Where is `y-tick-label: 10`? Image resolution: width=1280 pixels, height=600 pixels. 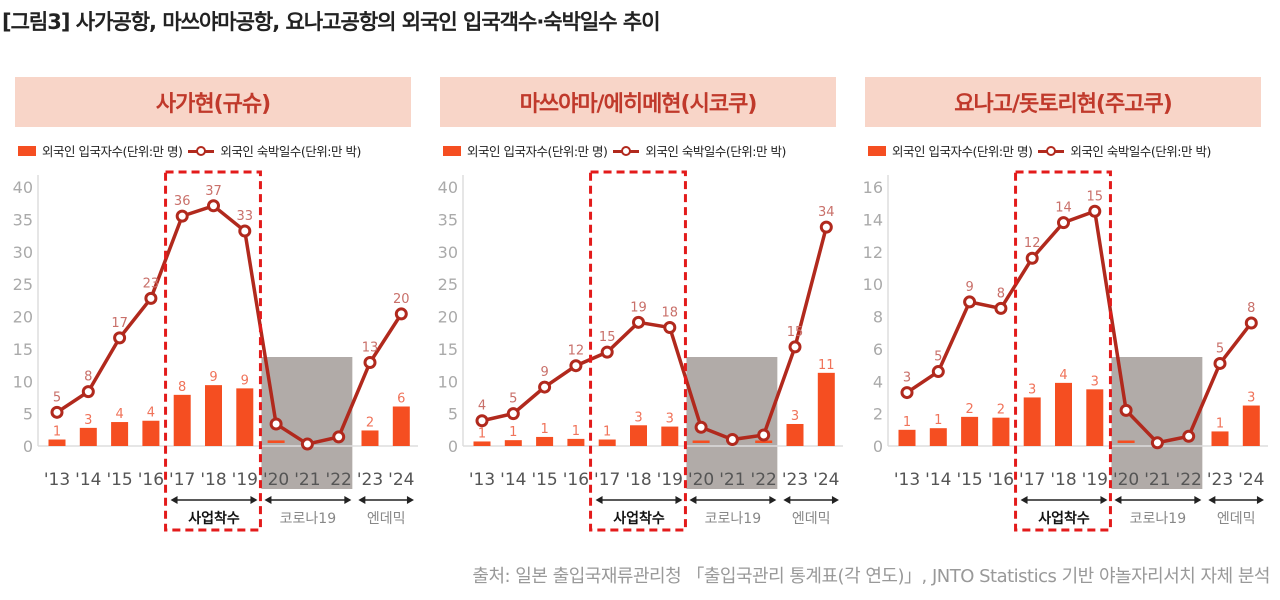 y-tick-label: 10 is located at coordinates (873, 284).